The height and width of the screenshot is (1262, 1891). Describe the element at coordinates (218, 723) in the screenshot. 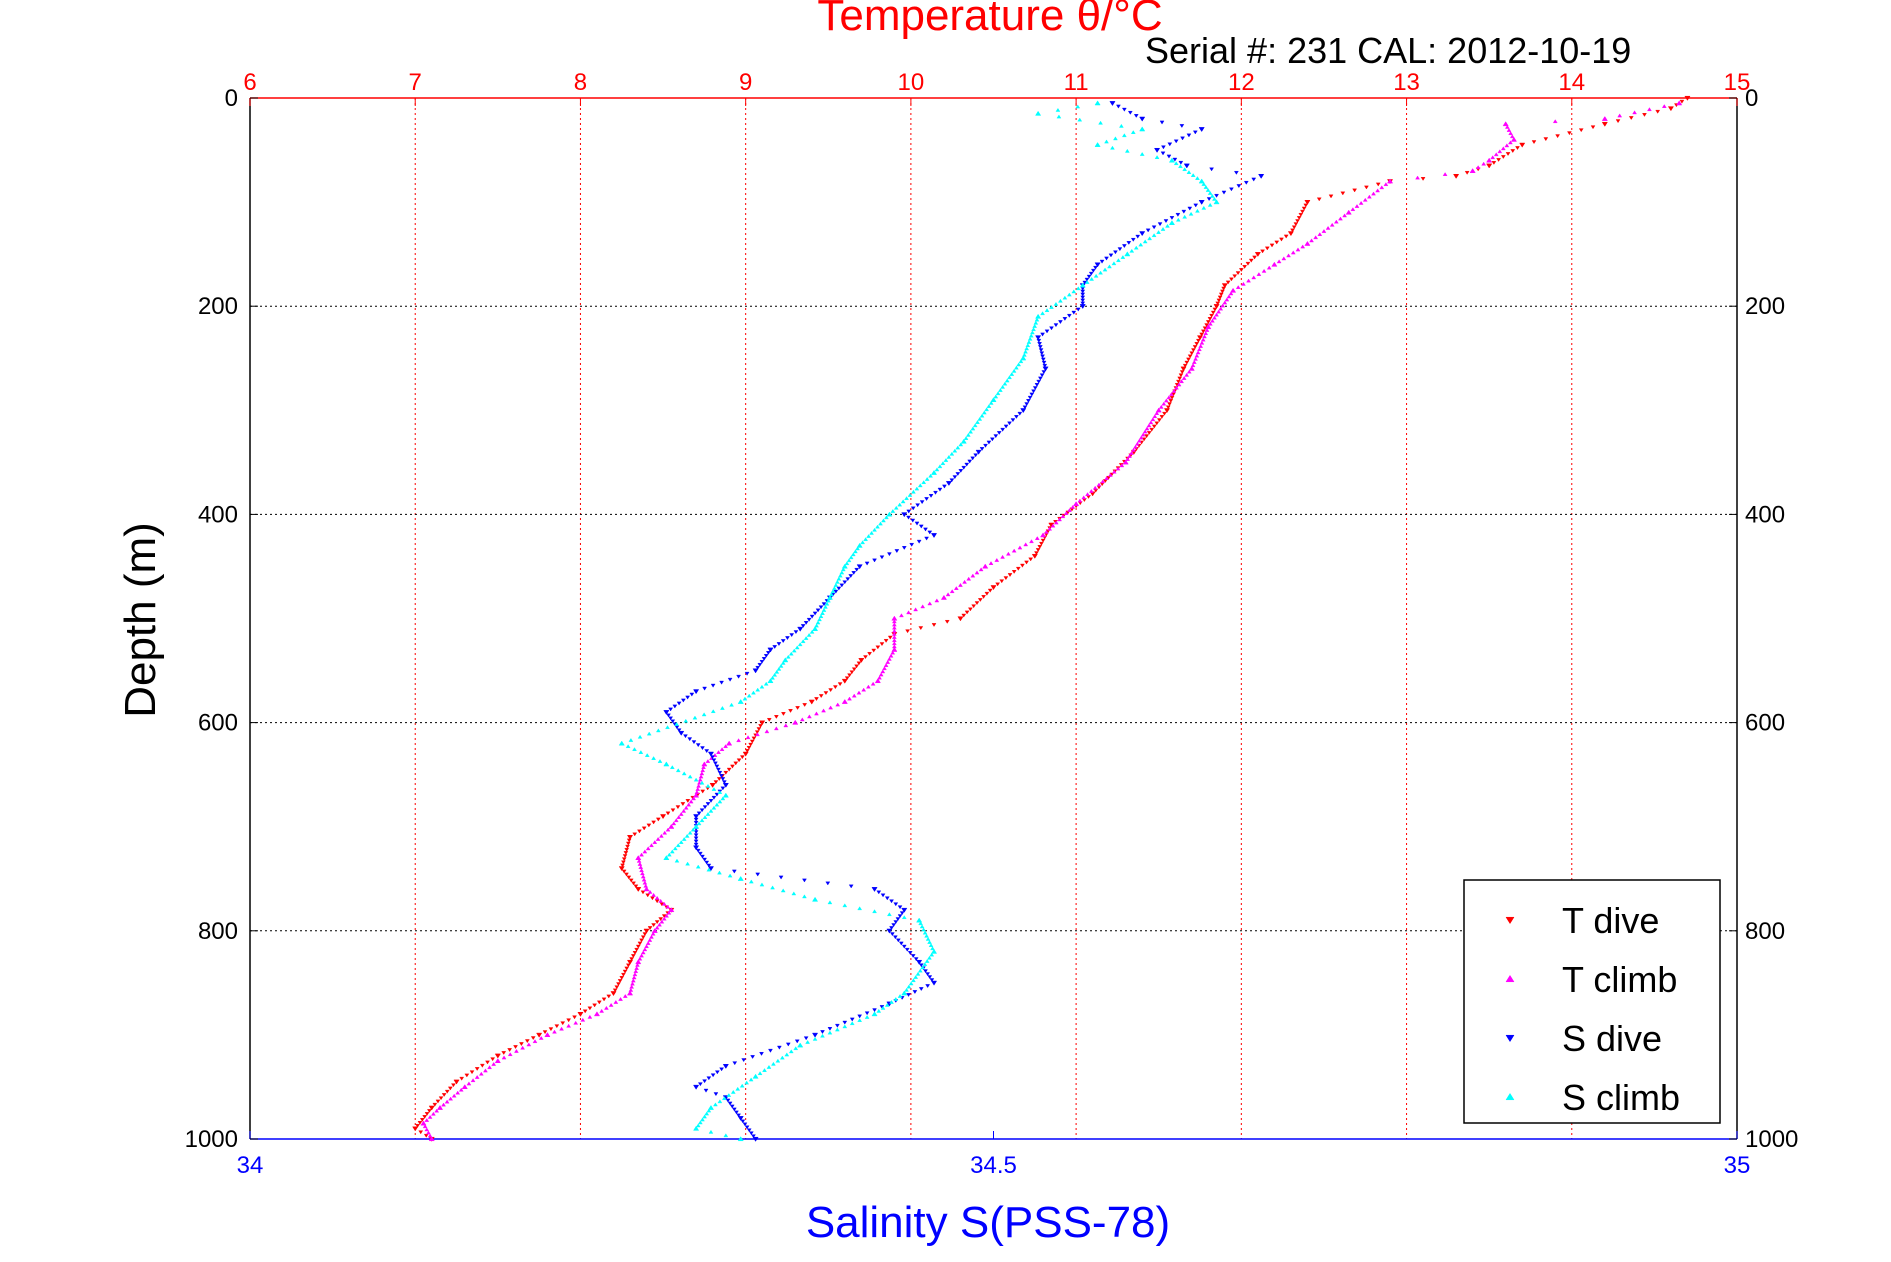

I see `left-tick-label: 600` at that location.